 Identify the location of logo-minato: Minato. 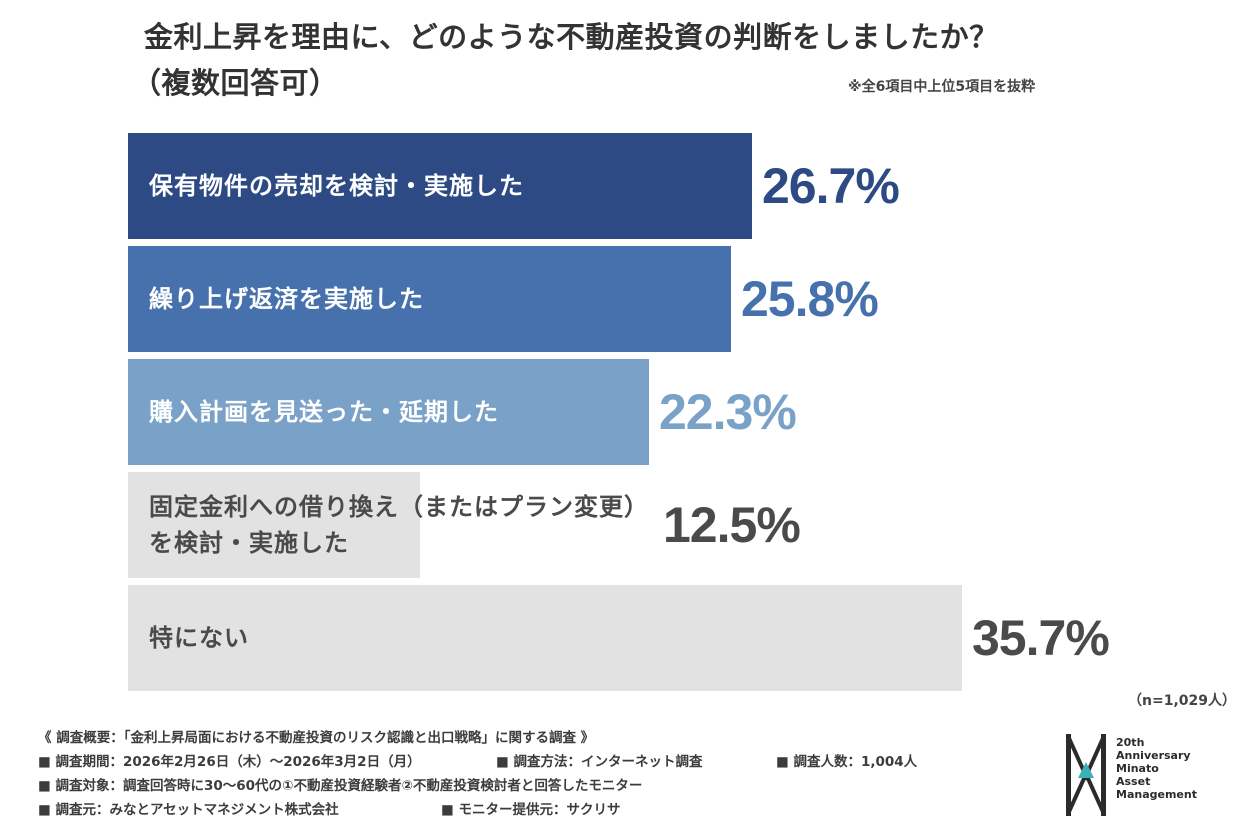
(1137, 768).